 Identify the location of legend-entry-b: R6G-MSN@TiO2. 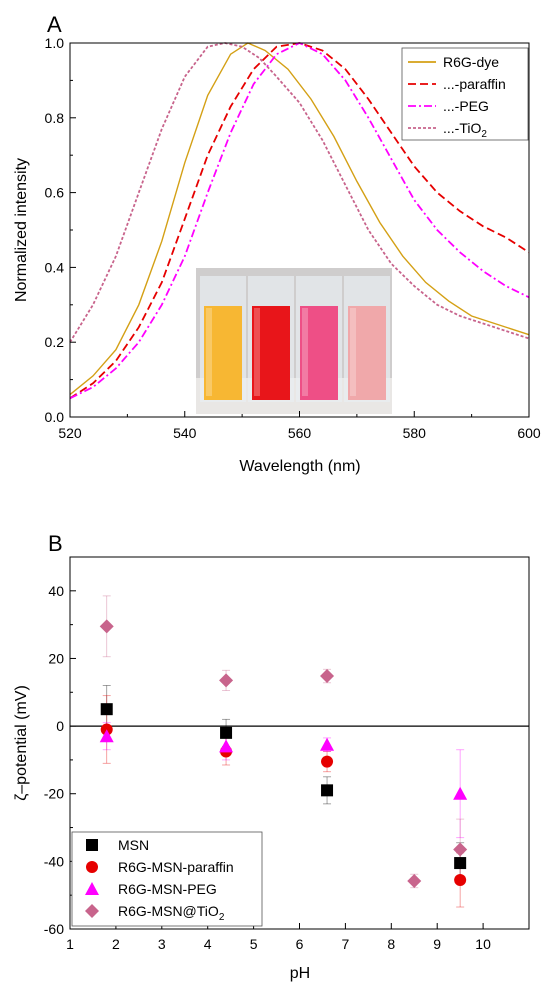
(171, 913).